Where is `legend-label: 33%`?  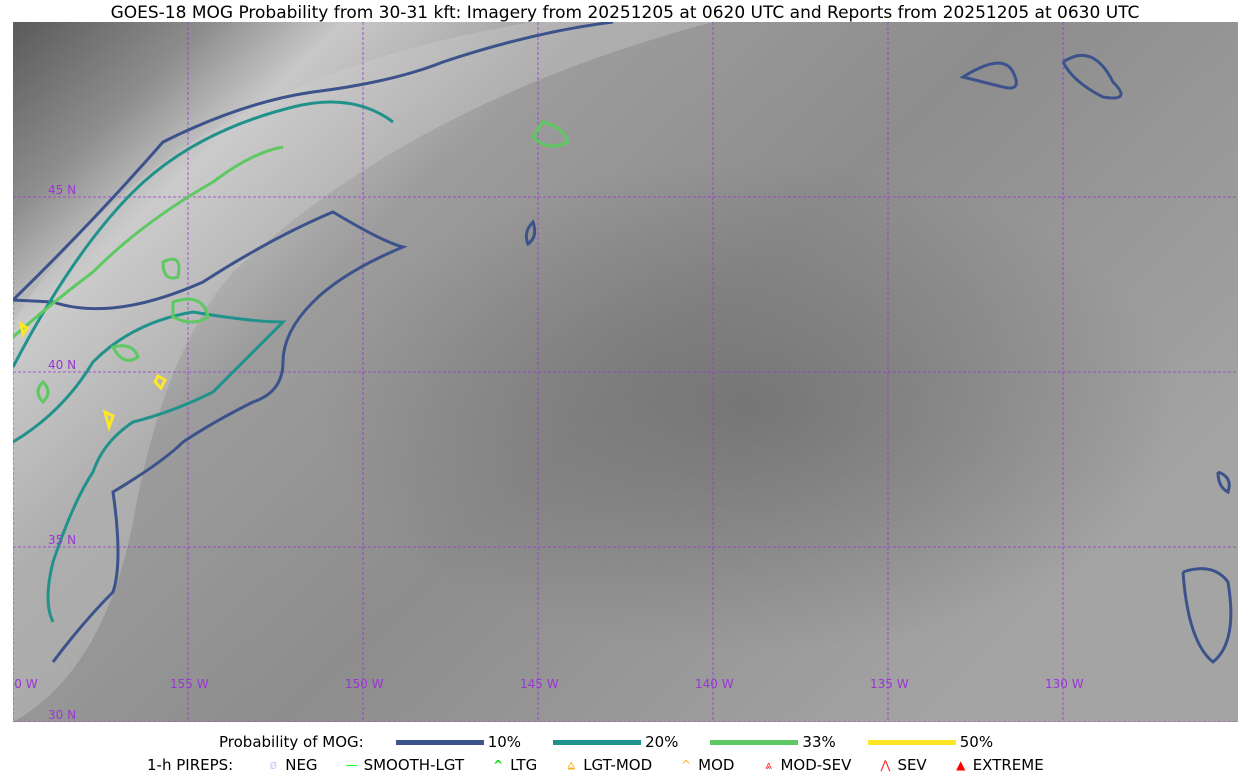 legend-label: 33% is located at coordinates (819, 742).